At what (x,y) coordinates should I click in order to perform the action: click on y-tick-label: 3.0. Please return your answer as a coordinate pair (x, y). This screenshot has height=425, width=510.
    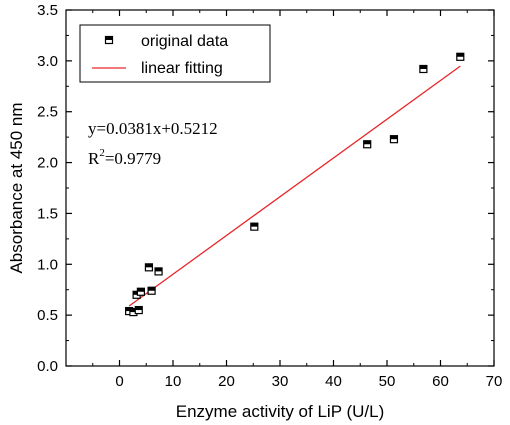
    Looking at the image, I should click on (47, 61).